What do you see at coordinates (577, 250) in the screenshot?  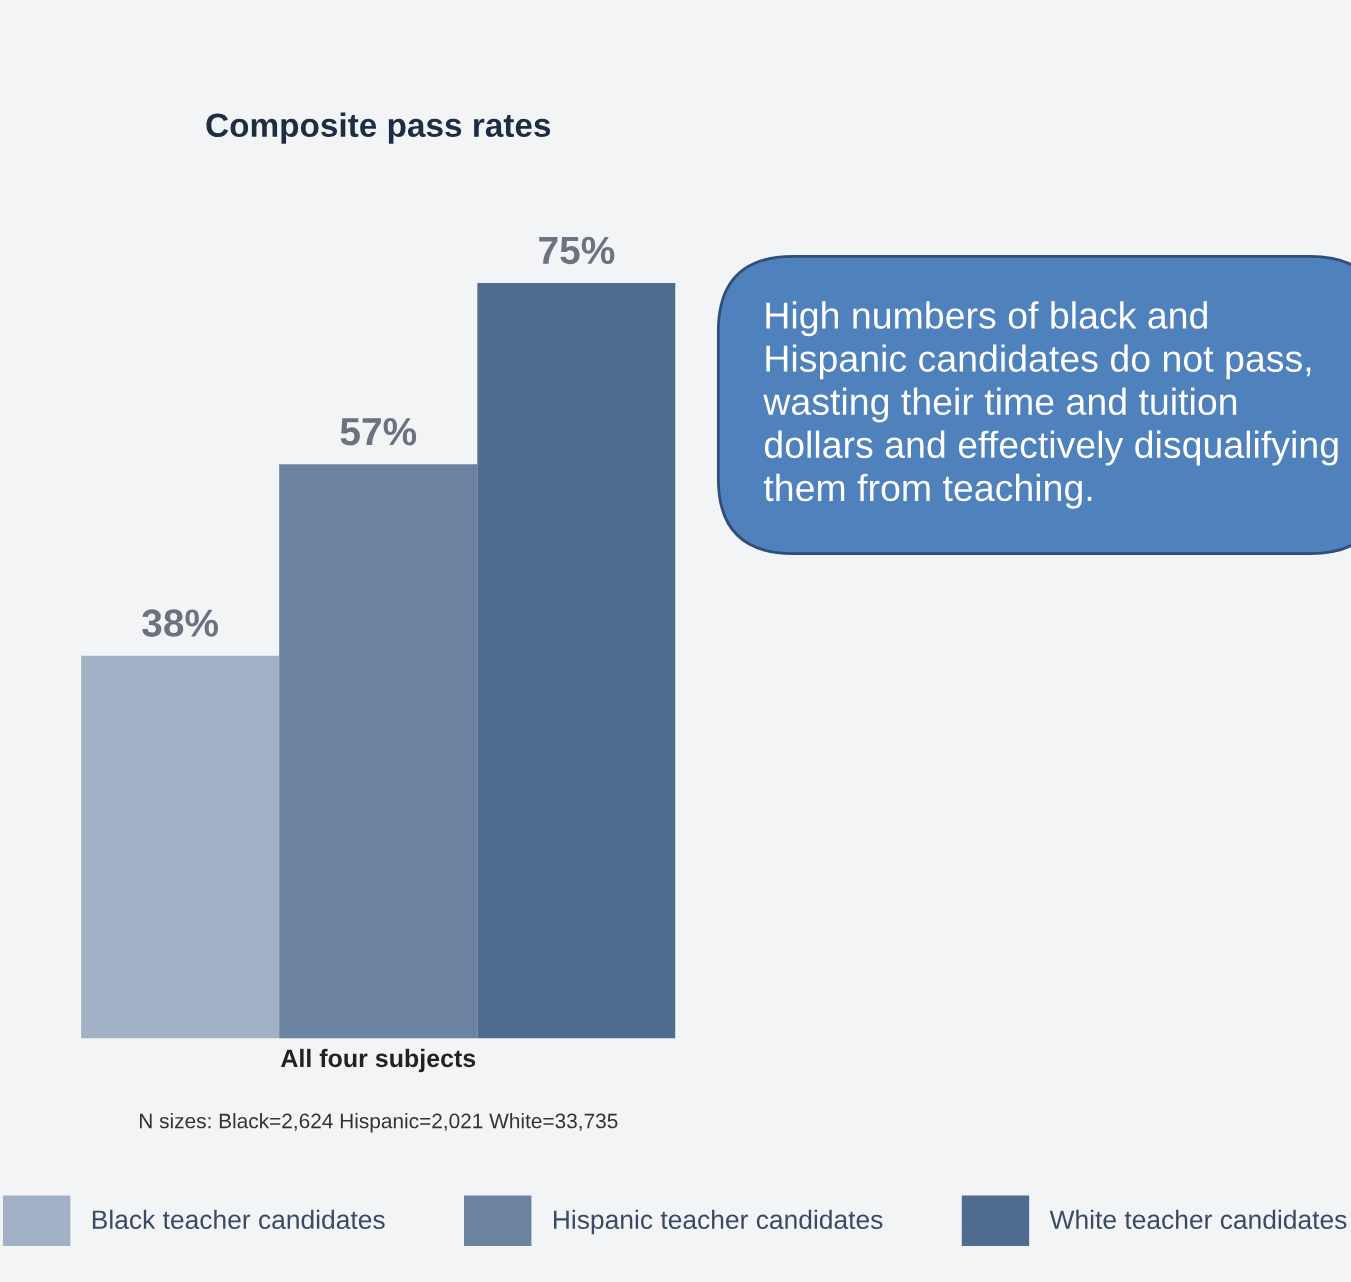 I see `data-label: 75%` at bounding box center [577, 250].